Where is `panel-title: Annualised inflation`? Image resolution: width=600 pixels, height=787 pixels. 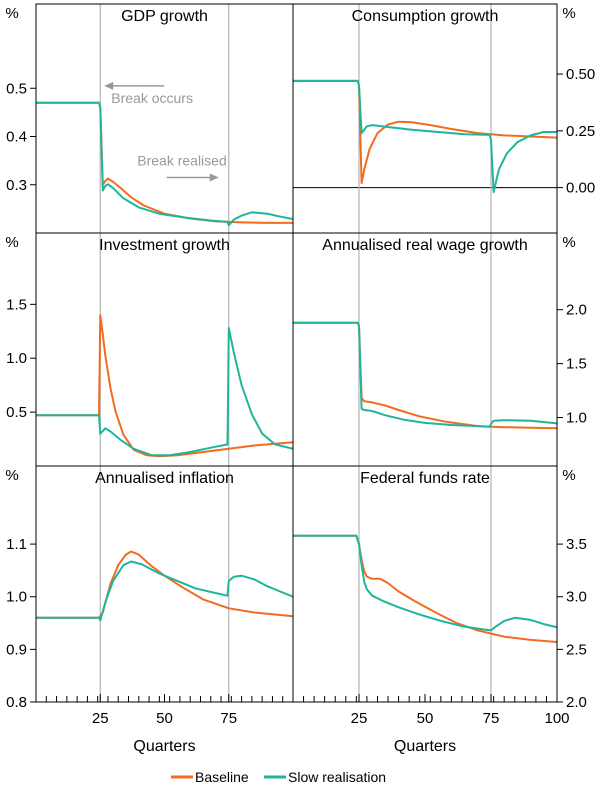 panel-title: Annualised inflation is located at coordinates (164, 478).